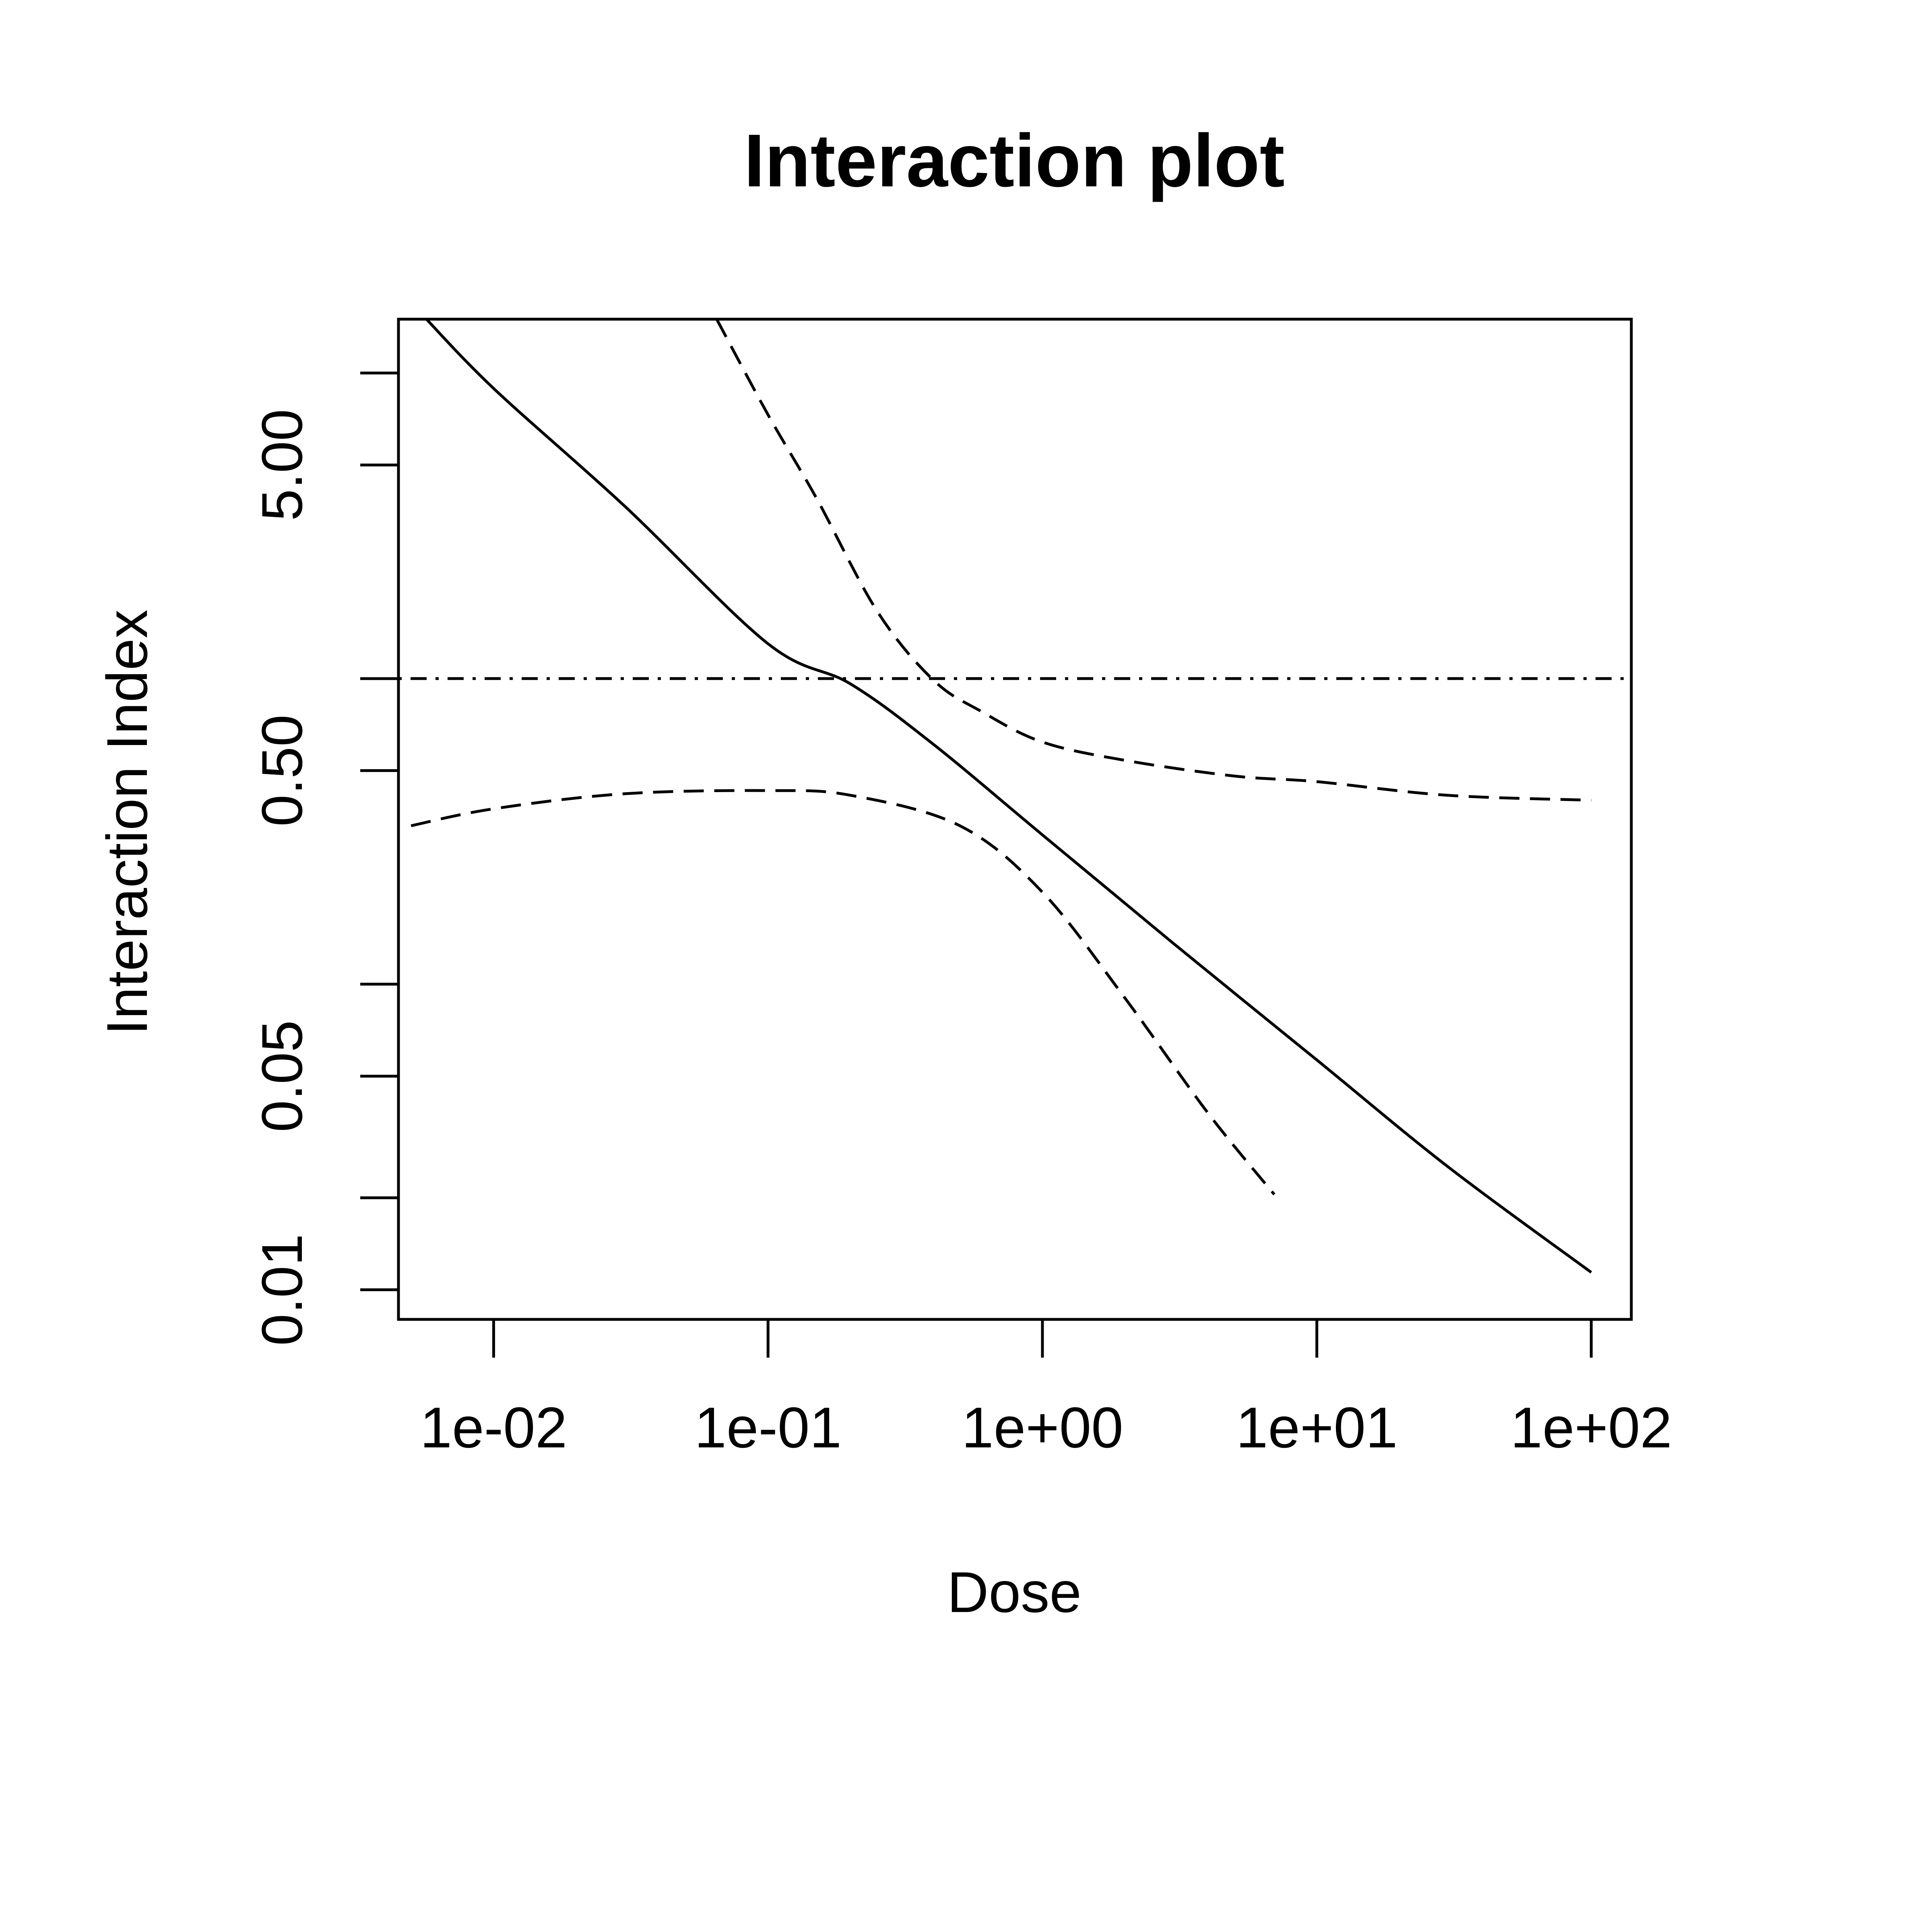 The image size is (1932, 1932). I want to click on y-tick-label: 0.50, so click(282, 770).